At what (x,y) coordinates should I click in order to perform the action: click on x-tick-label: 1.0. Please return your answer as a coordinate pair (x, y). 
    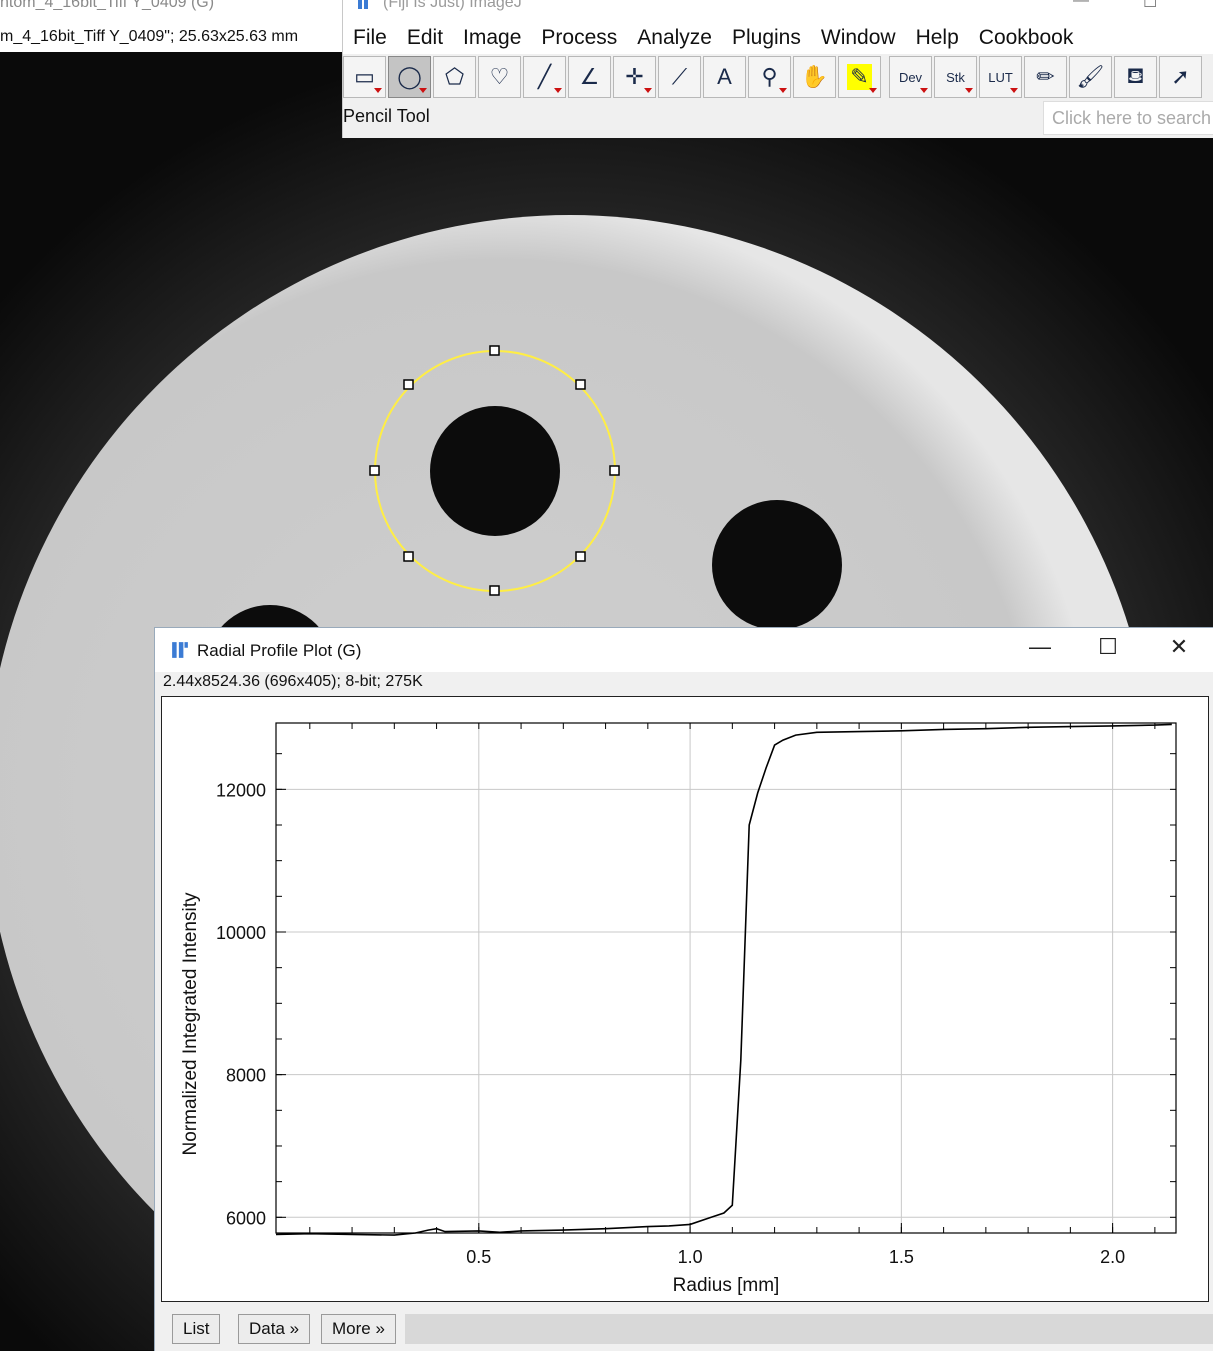
    Looking at the image, I should click on (690, 1257).